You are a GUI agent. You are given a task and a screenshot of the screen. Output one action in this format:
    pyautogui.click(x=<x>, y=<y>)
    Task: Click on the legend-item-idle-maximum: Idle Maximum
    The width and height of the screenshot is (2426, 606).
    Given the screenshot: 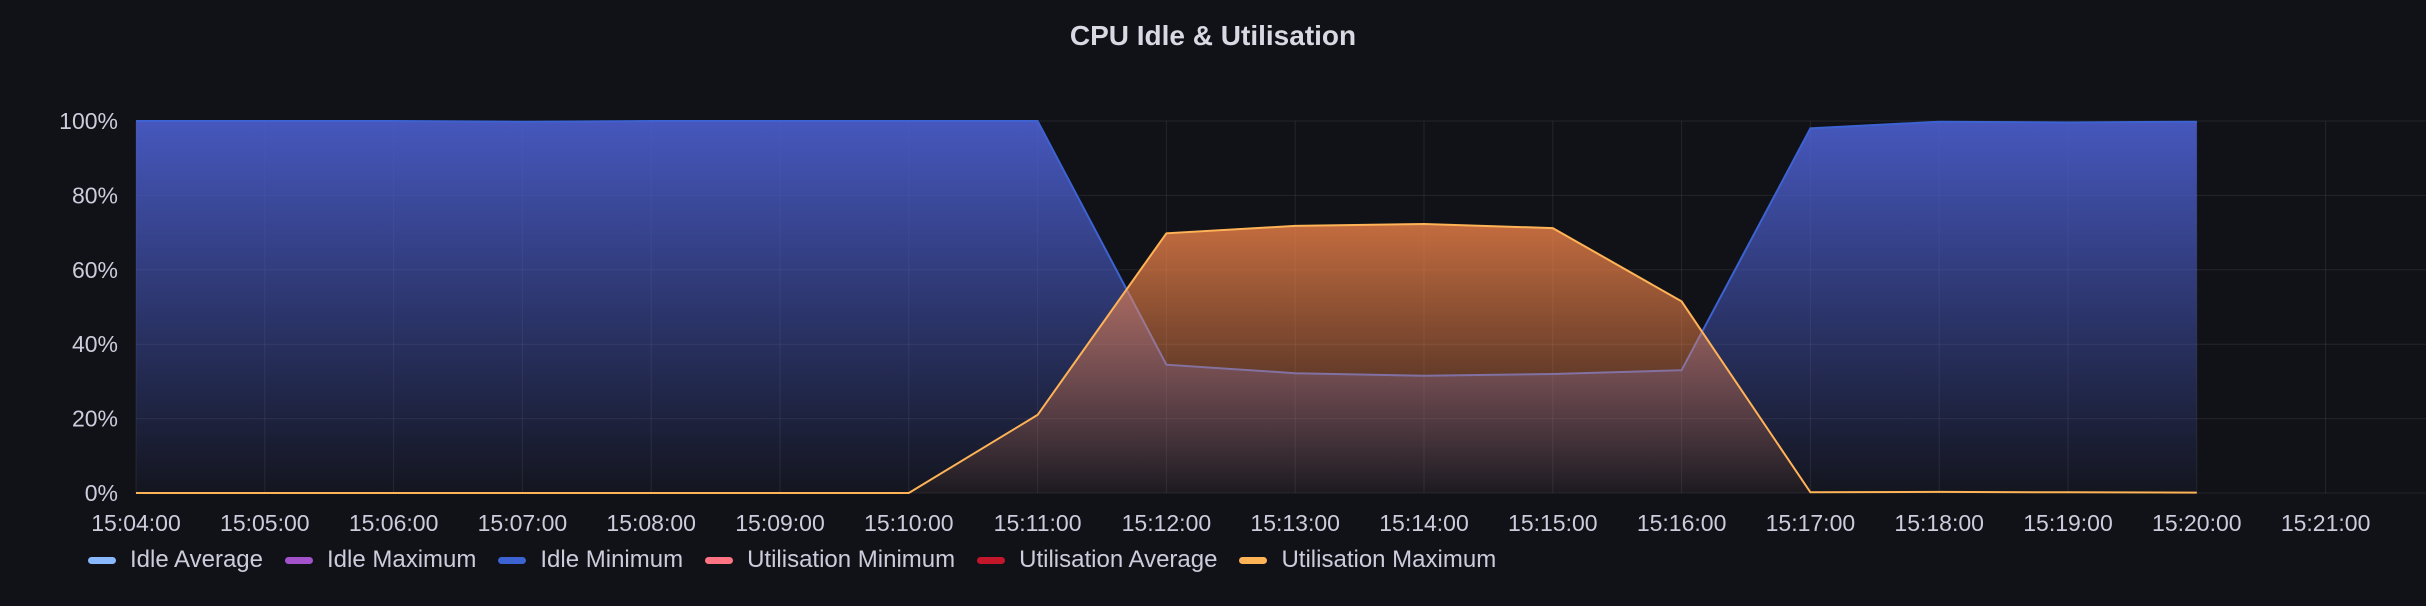 What is the action you would take?
    pyautogui.click(x=380, y=560)
    